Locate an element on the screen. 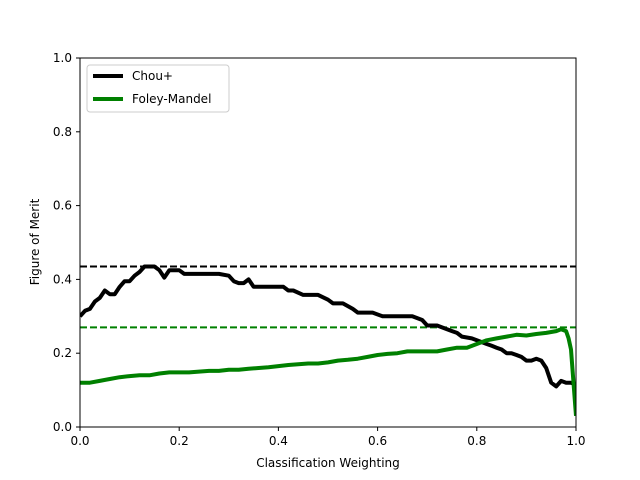 This screenshot has height=480, width=640. x-tick-label: 0.4 is located at coordinates (278, 441).